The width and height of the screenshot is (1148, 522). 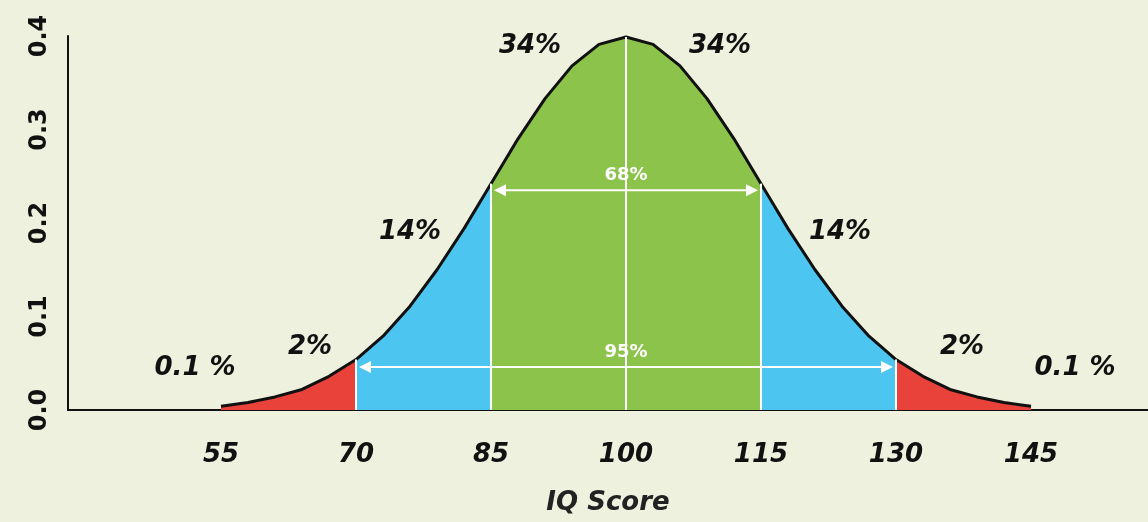 What do you see at coordinates (896, 453) in the screenshot?
I see `x-tick-label: 130` at bounding box center [896, 453].